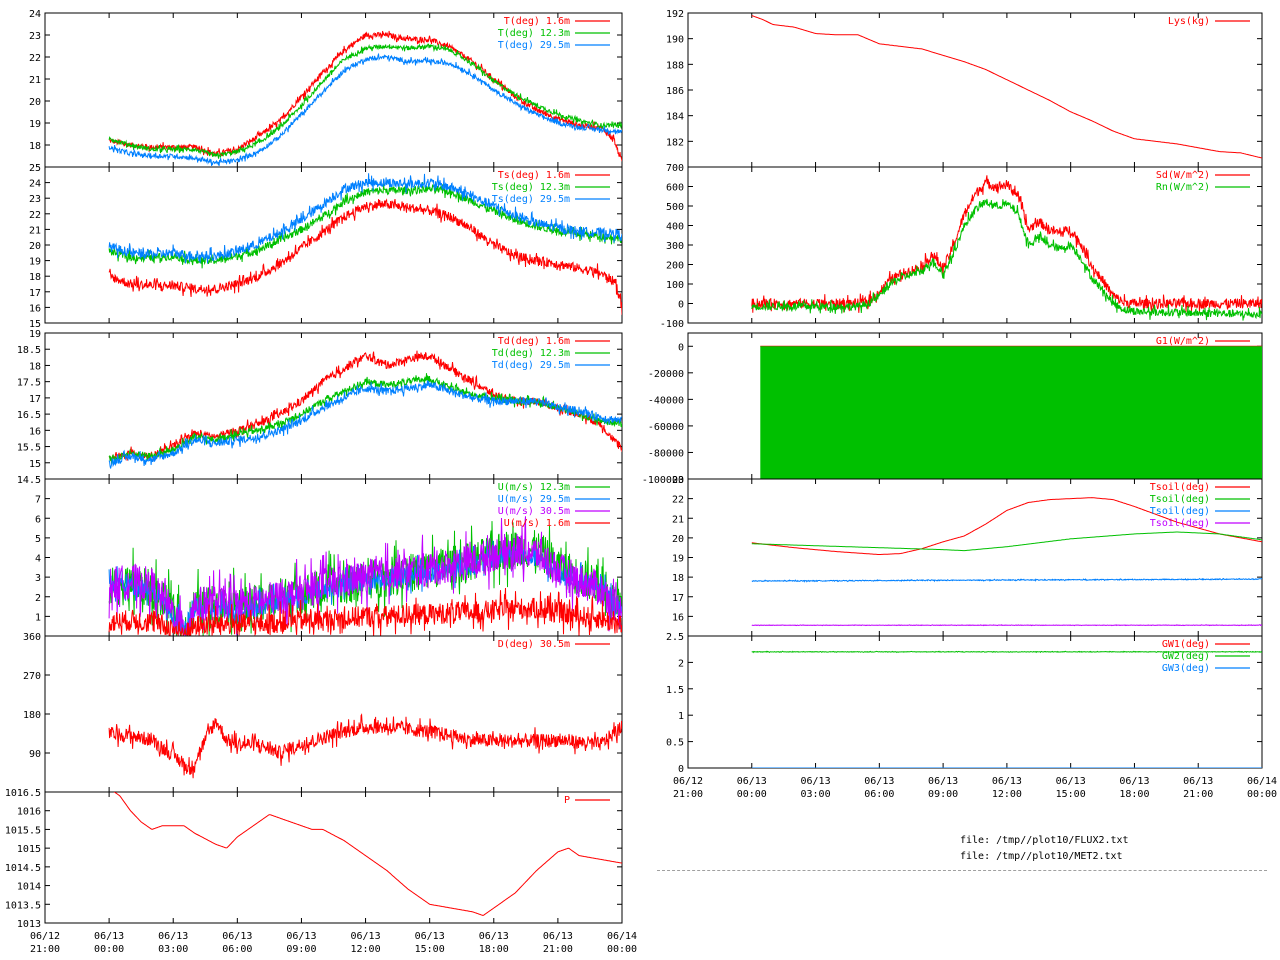 Image resolution: width=1280 pixels, height=960 pixels. I want to click on file-name-flux: file: /tmp//plot10/FLUX2.txt, so click(1044, 840).